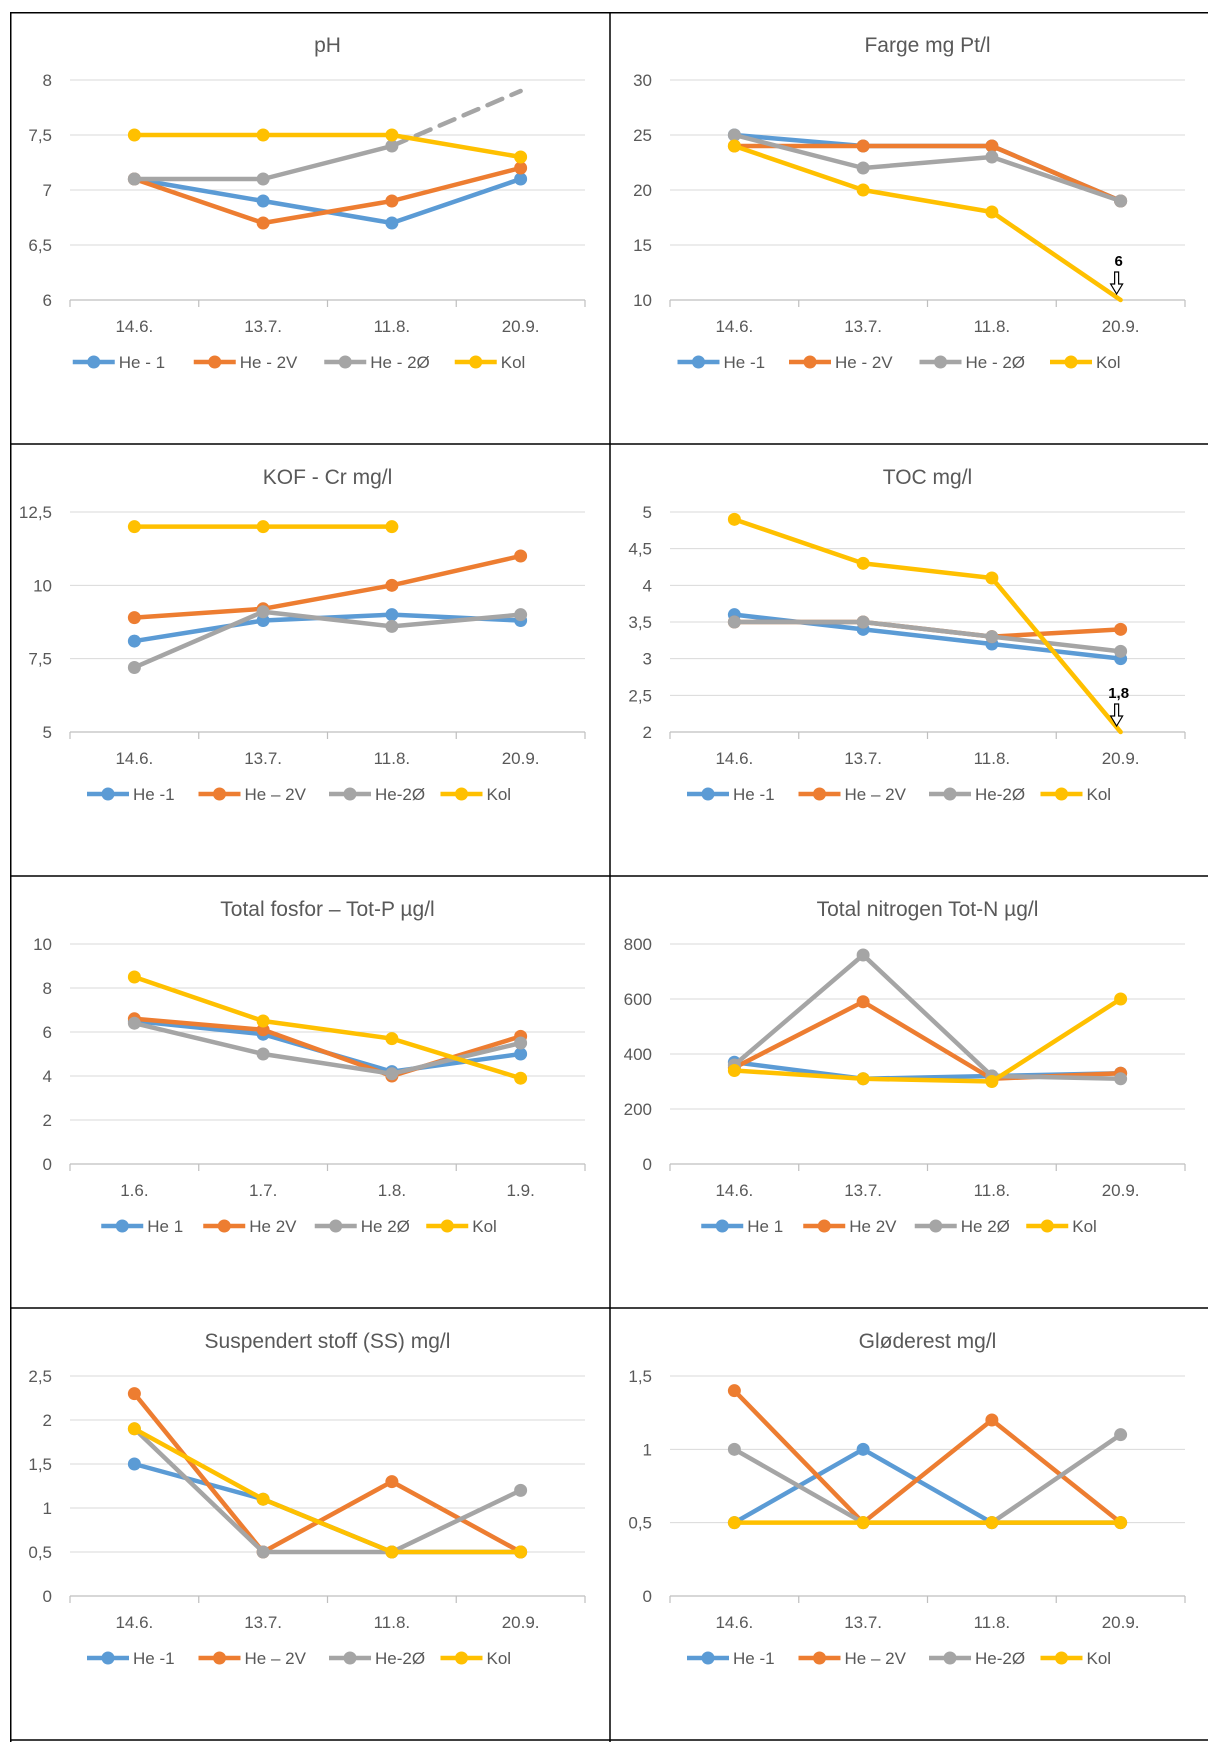 This screenshot has height=1742, width=1208. What do you see at coordinates (899, 1658) in the screenshot?
I see `legend: He -1 He – 2V He-2Ø Kol` at bounding box center [899, 1658].